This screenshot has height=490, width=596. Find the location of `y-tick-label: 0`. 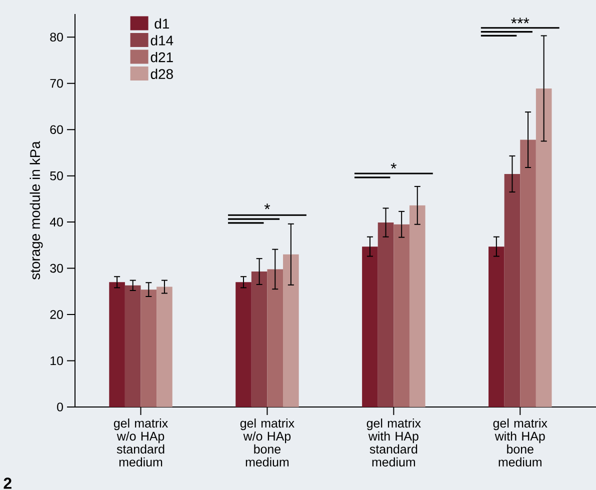

y-tick-label: 0 is located at coordinates (60, 407).